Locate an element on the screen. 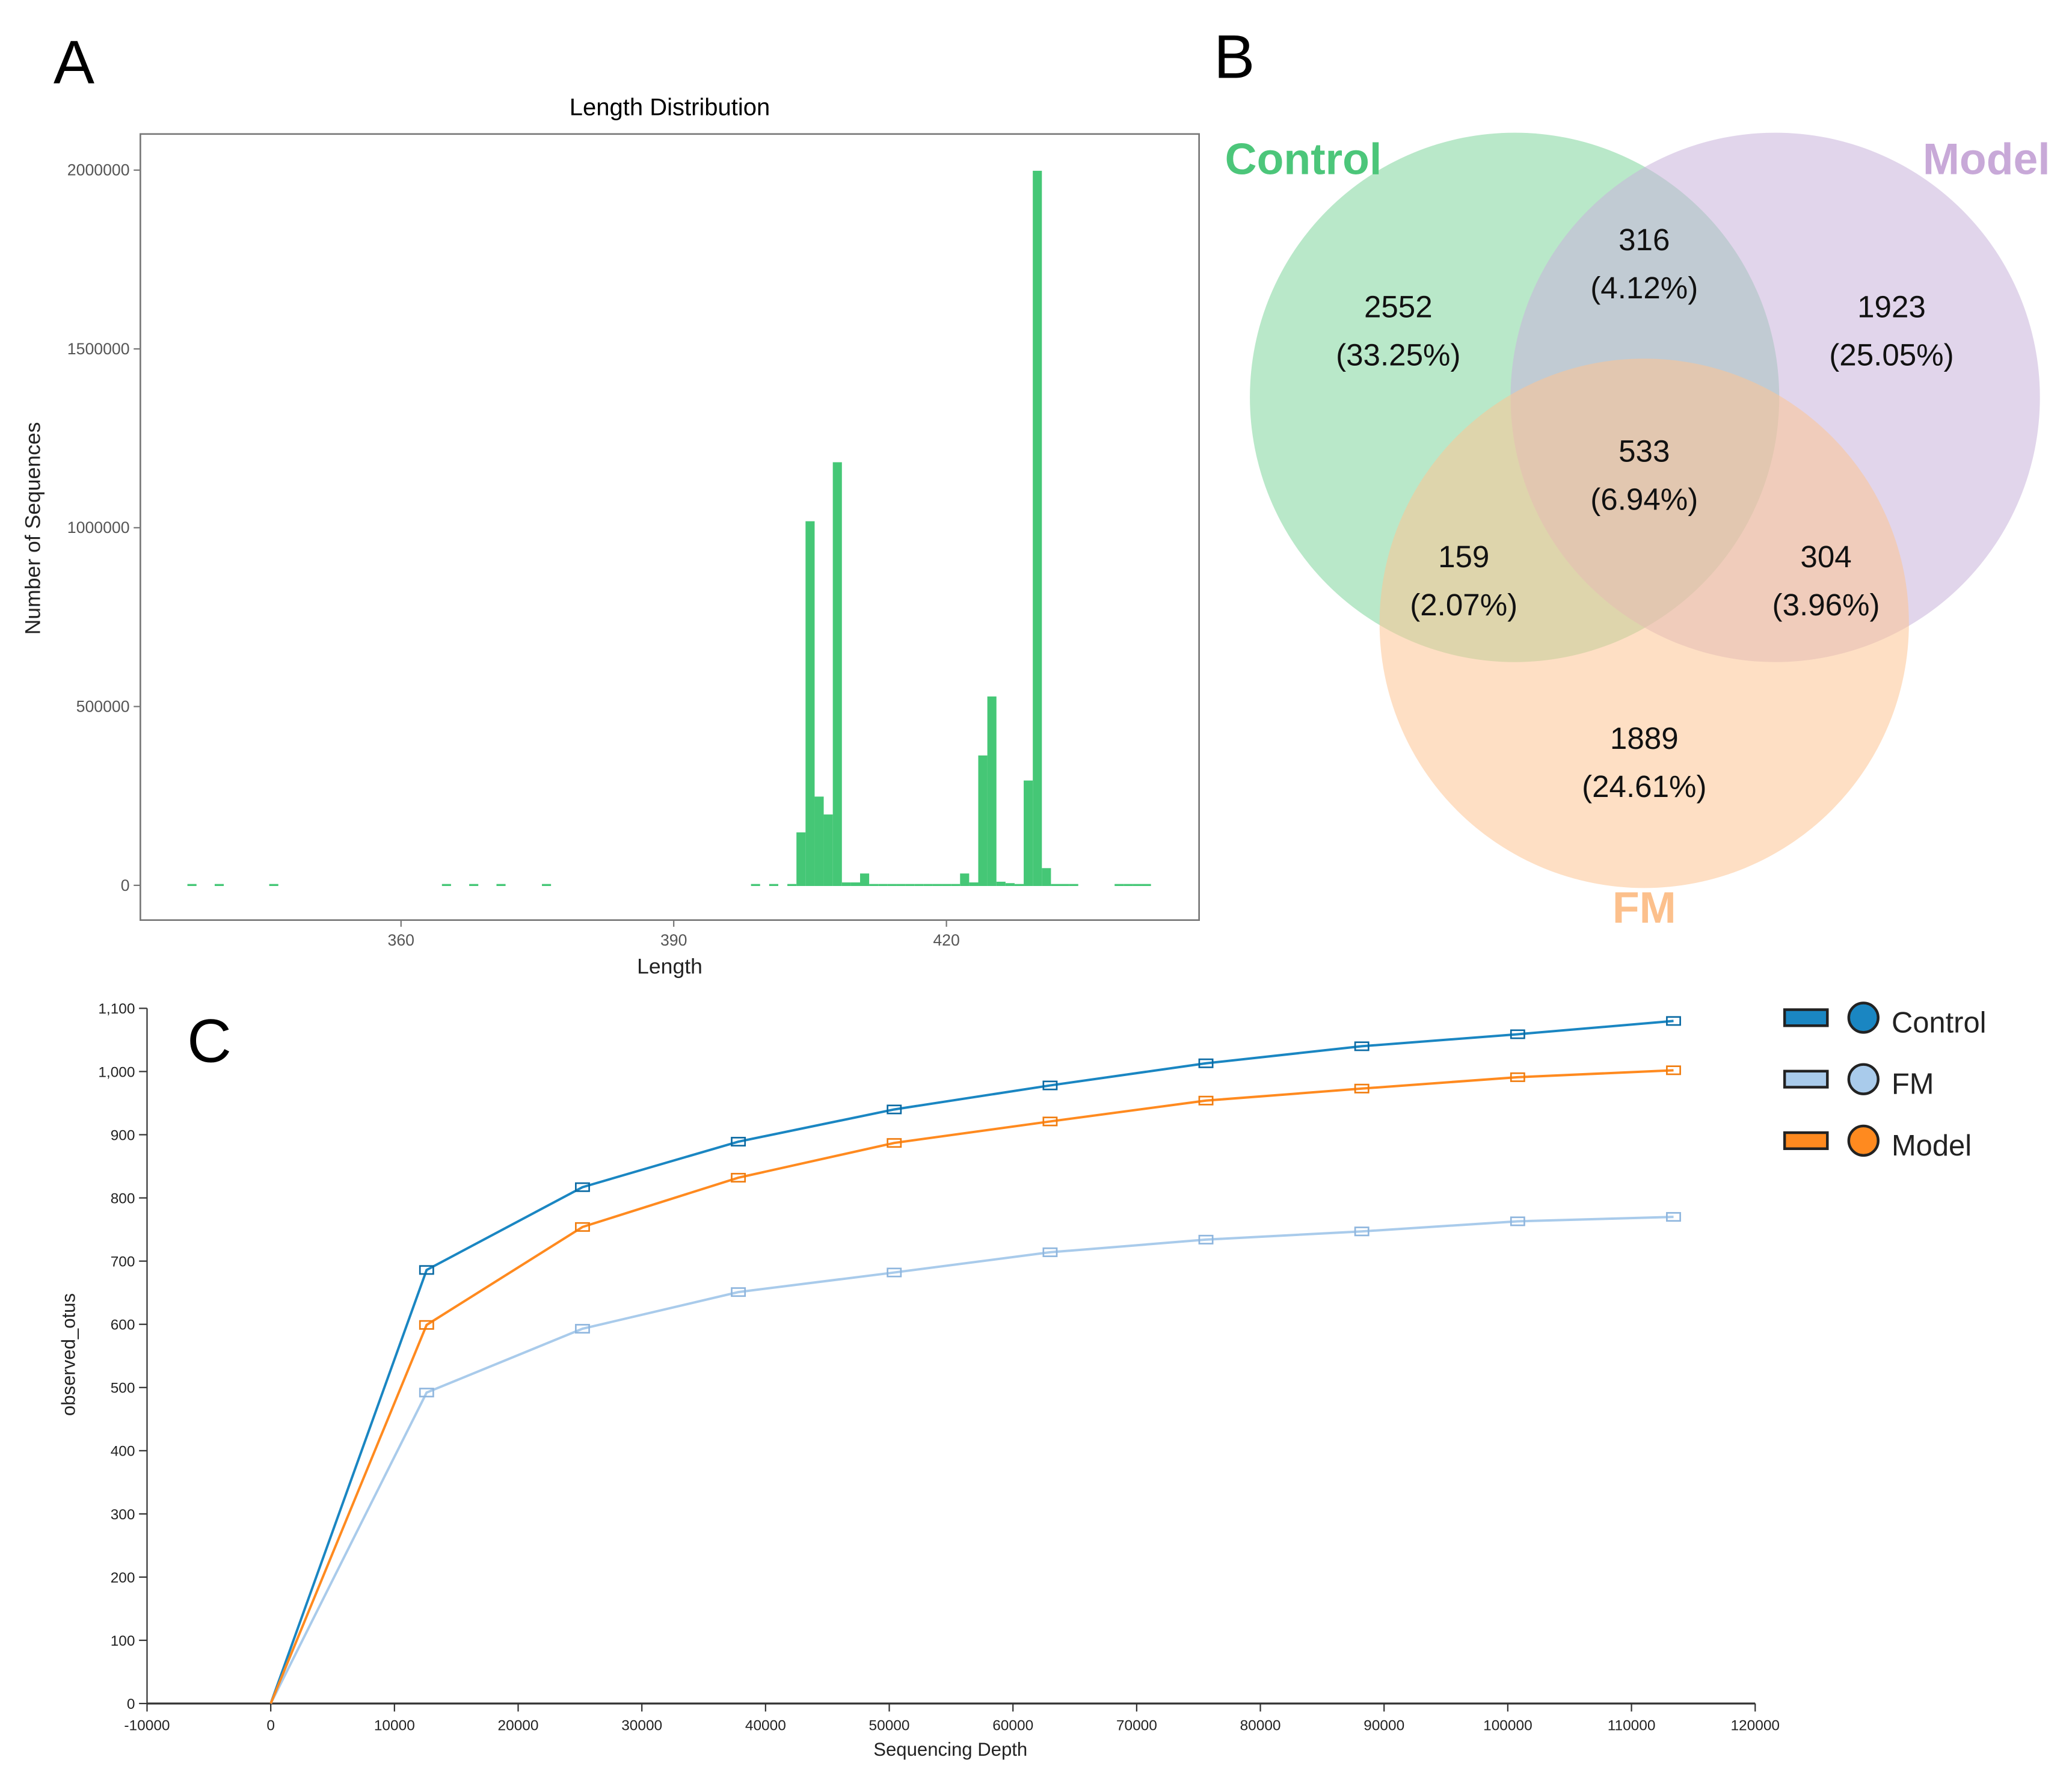  y-tick-label: 1500000 is located at coordinates (98, 349).